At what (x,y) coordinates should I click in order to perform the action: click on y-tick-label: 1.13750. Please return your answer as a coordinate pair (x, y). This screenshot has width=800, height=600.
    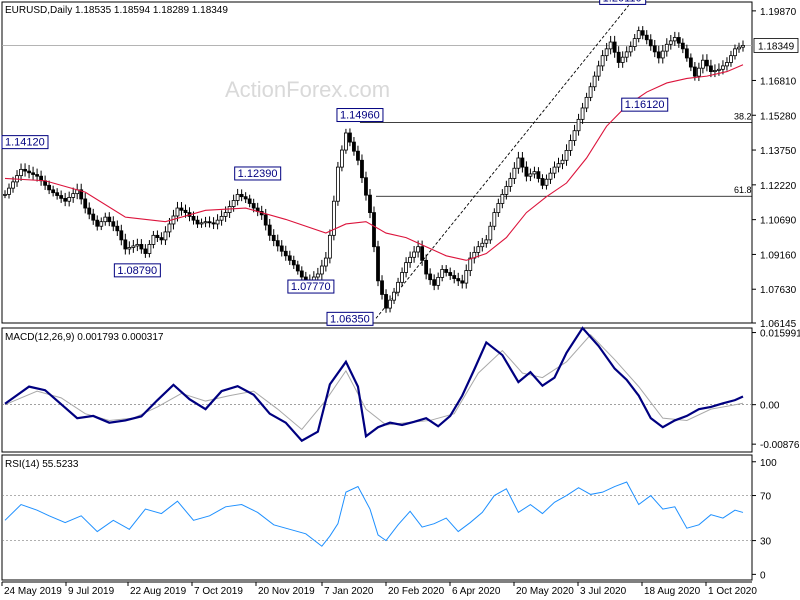
    Looking at the image, I should click on (778, 151).